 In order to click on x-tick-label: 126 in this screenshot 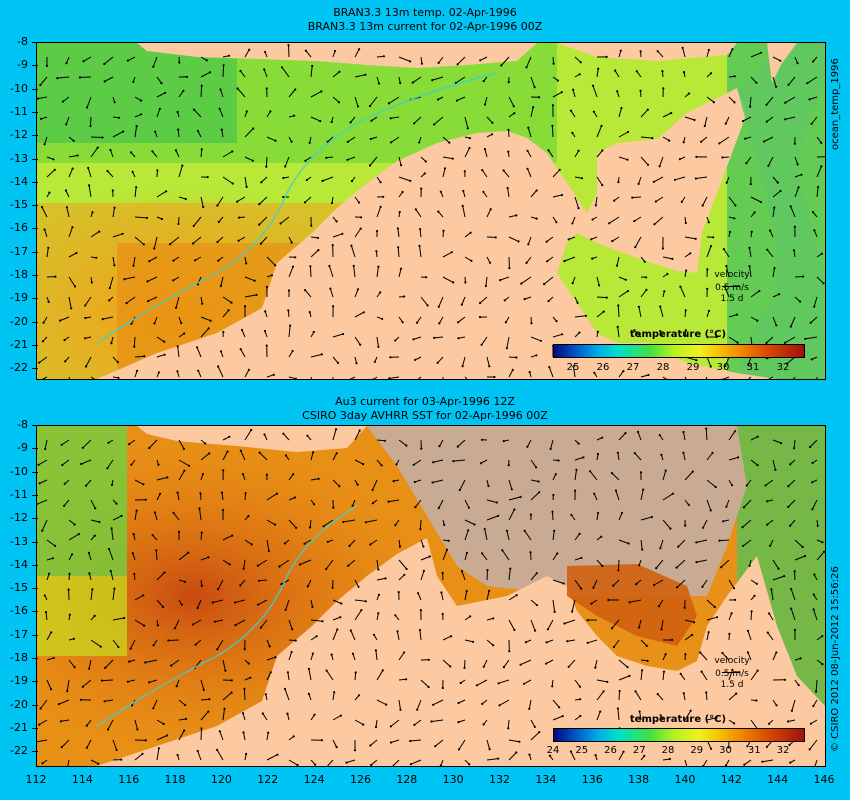, I will do `click(360, 779)`.